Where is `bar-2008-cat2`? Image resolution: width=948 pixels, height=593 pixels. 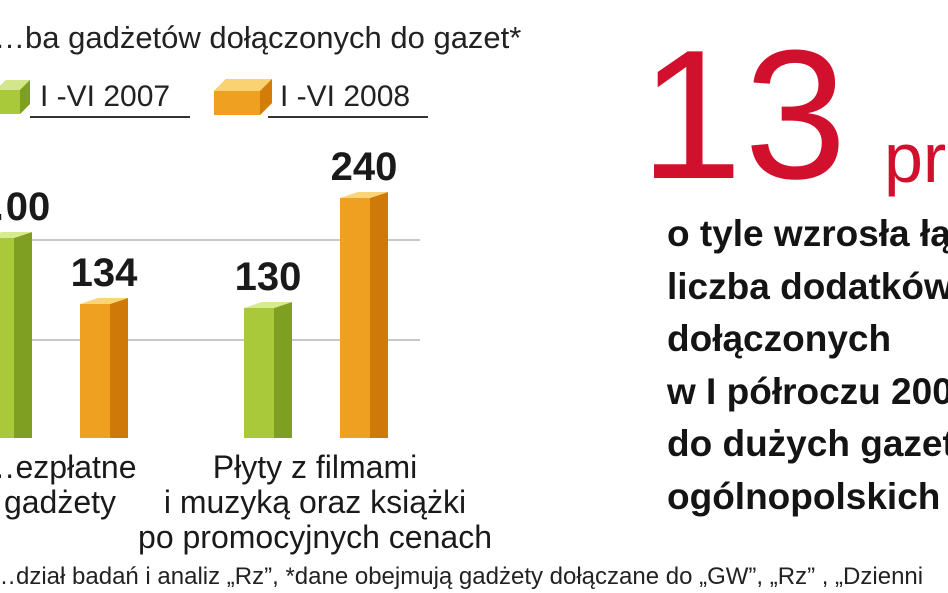
bar-2008-cat2 is located at coordinates (364, 315).